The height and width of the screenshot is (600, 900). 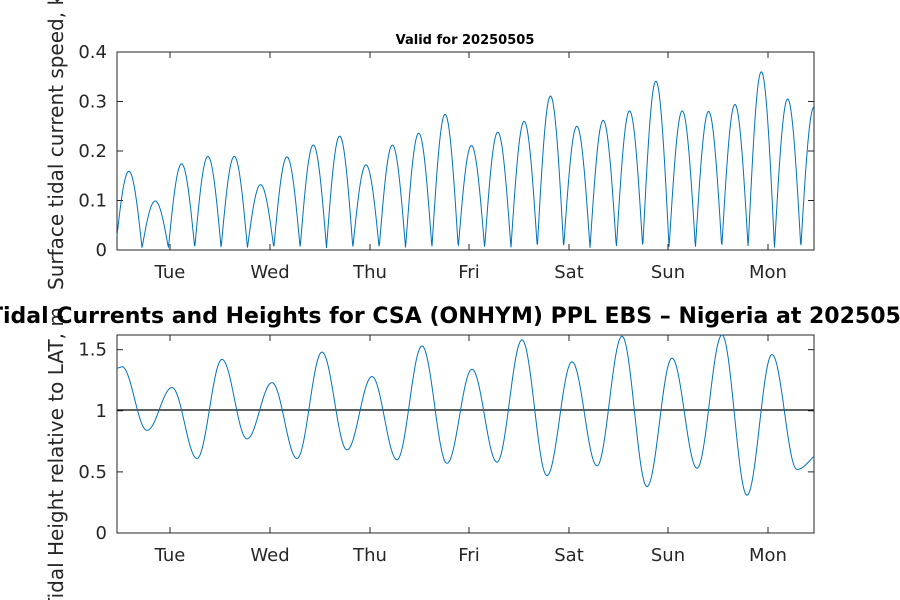 What do you see at coordinates (101, 411) in the screenshot?
I see `tidal-height-ytick-label: 1` at bounding box center [101, 411].